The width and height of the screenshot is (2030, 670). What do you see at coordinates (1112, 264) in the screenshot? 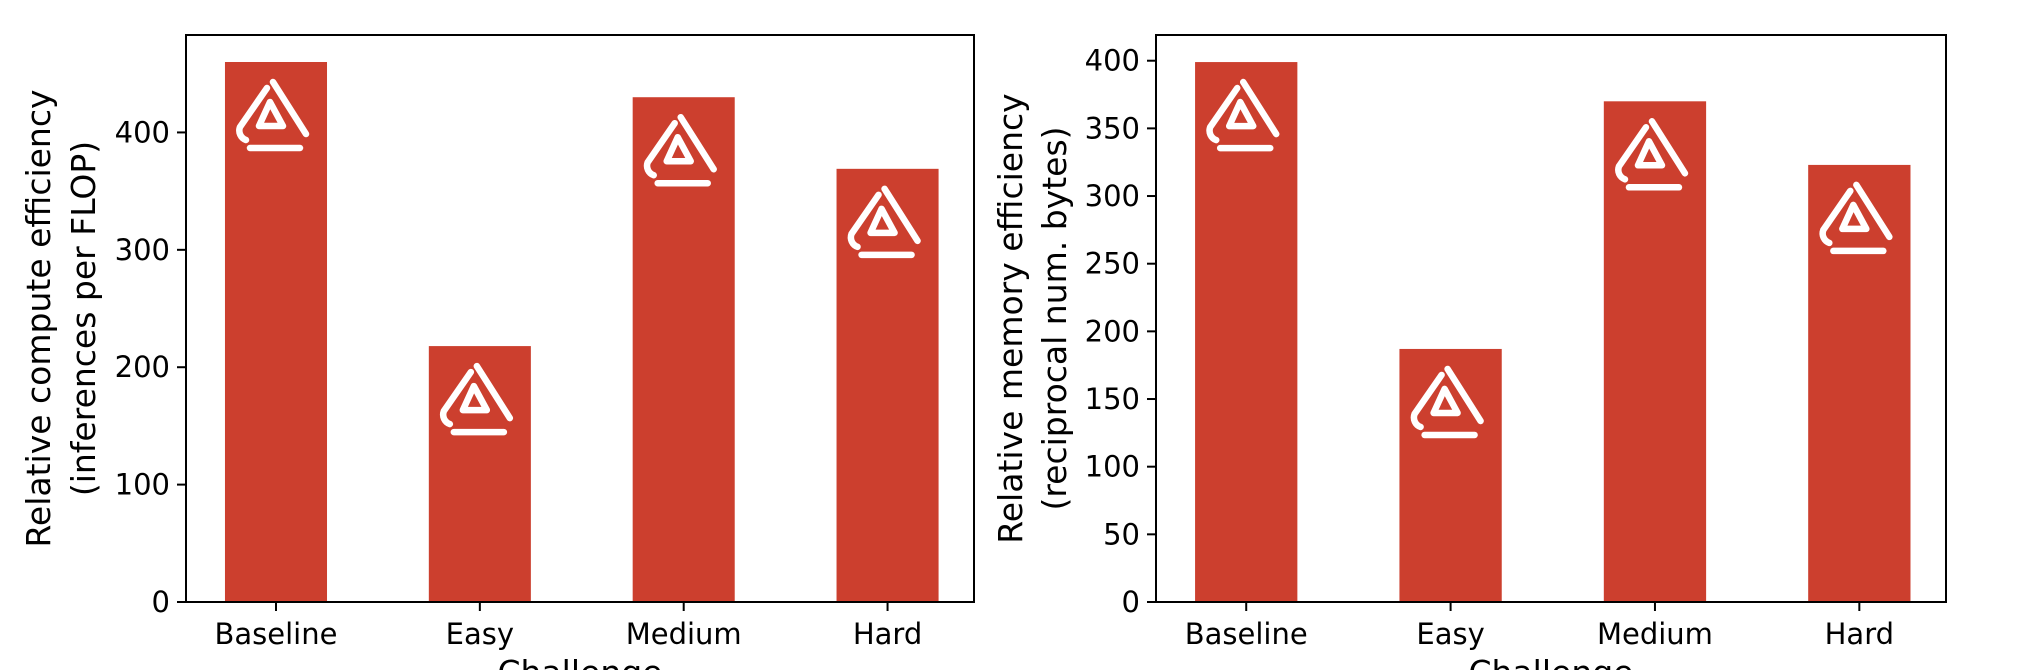
I see `y-tick-label: 250` at bounding box center [1112, 264].